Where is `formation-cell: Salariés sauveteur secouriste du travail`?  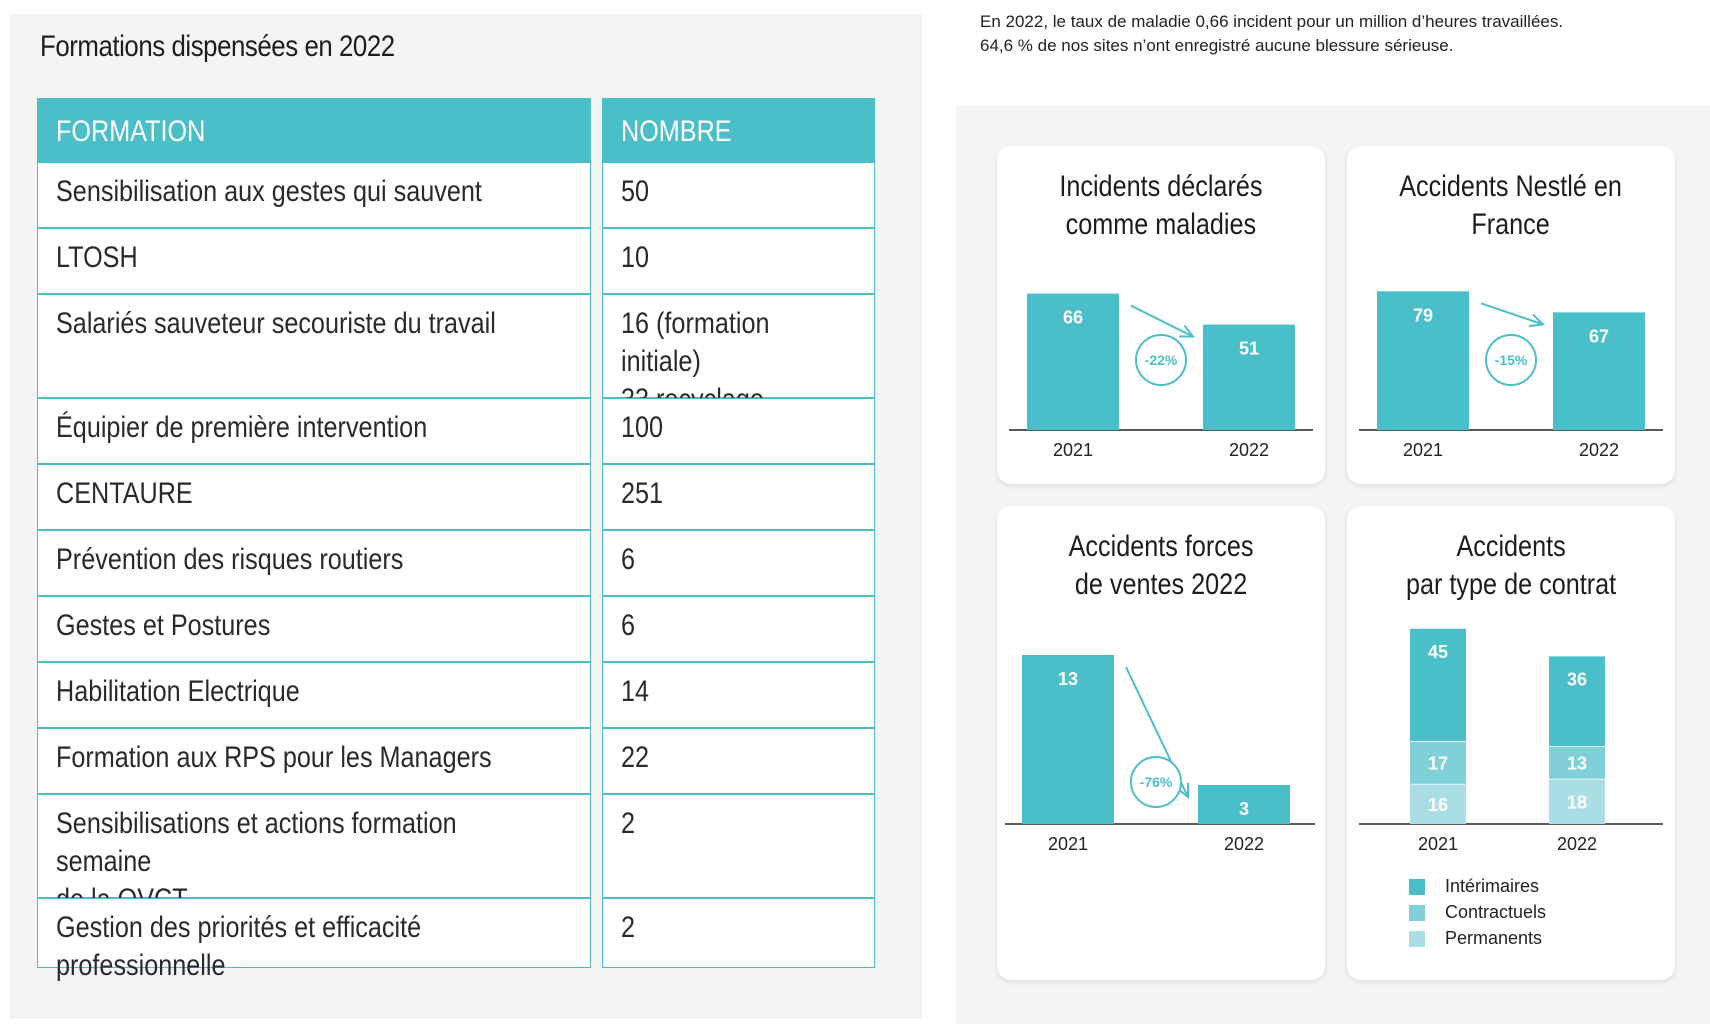 formation-cell: Salariés sauveteur secouriste du travail is located at coordinates (314, 346).